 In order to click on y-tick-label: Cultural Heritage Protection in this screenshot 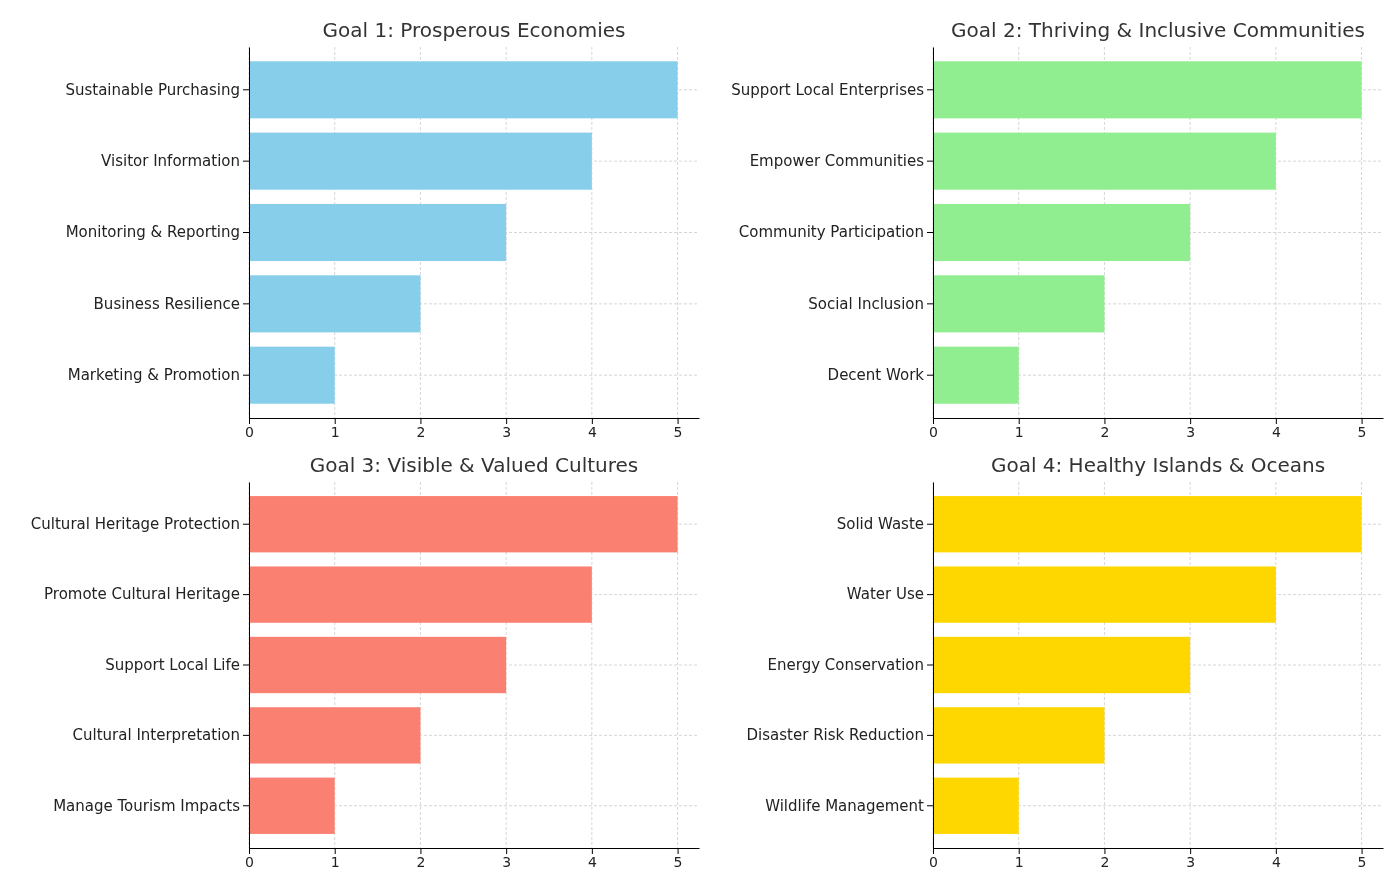, I will do `click(135, 524)`.